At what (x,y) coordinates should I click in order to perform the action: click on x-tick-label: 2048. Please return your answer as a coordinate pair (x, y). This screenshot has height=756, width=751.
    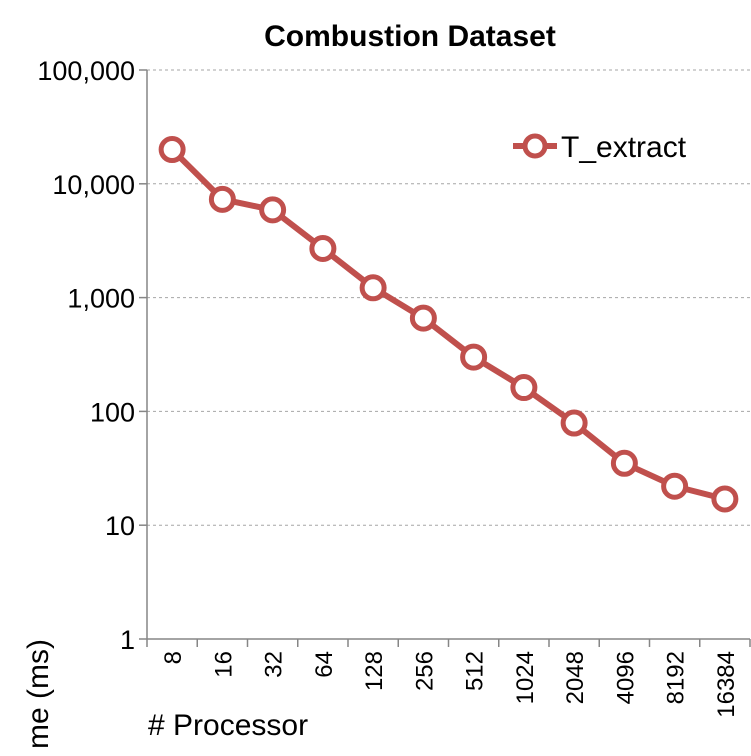
    Looking at the image, I should click on (575, 677).